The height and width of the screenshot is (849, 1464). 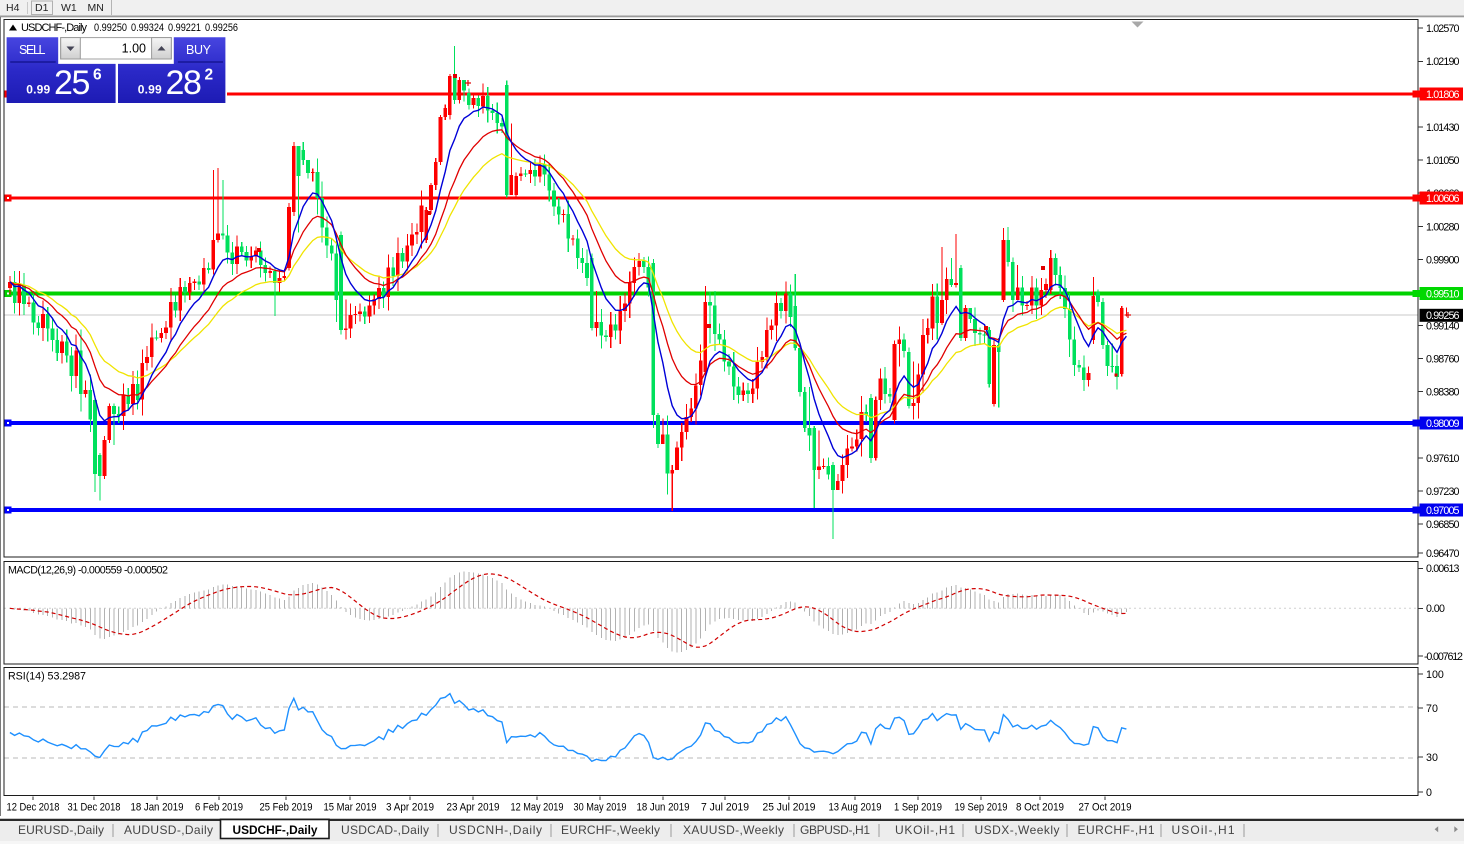 What do you see at coordinates (1105, 808) in the screenshot?
I see `svg-text: 27 Oct 2019` at bounding box center [1105, 808].